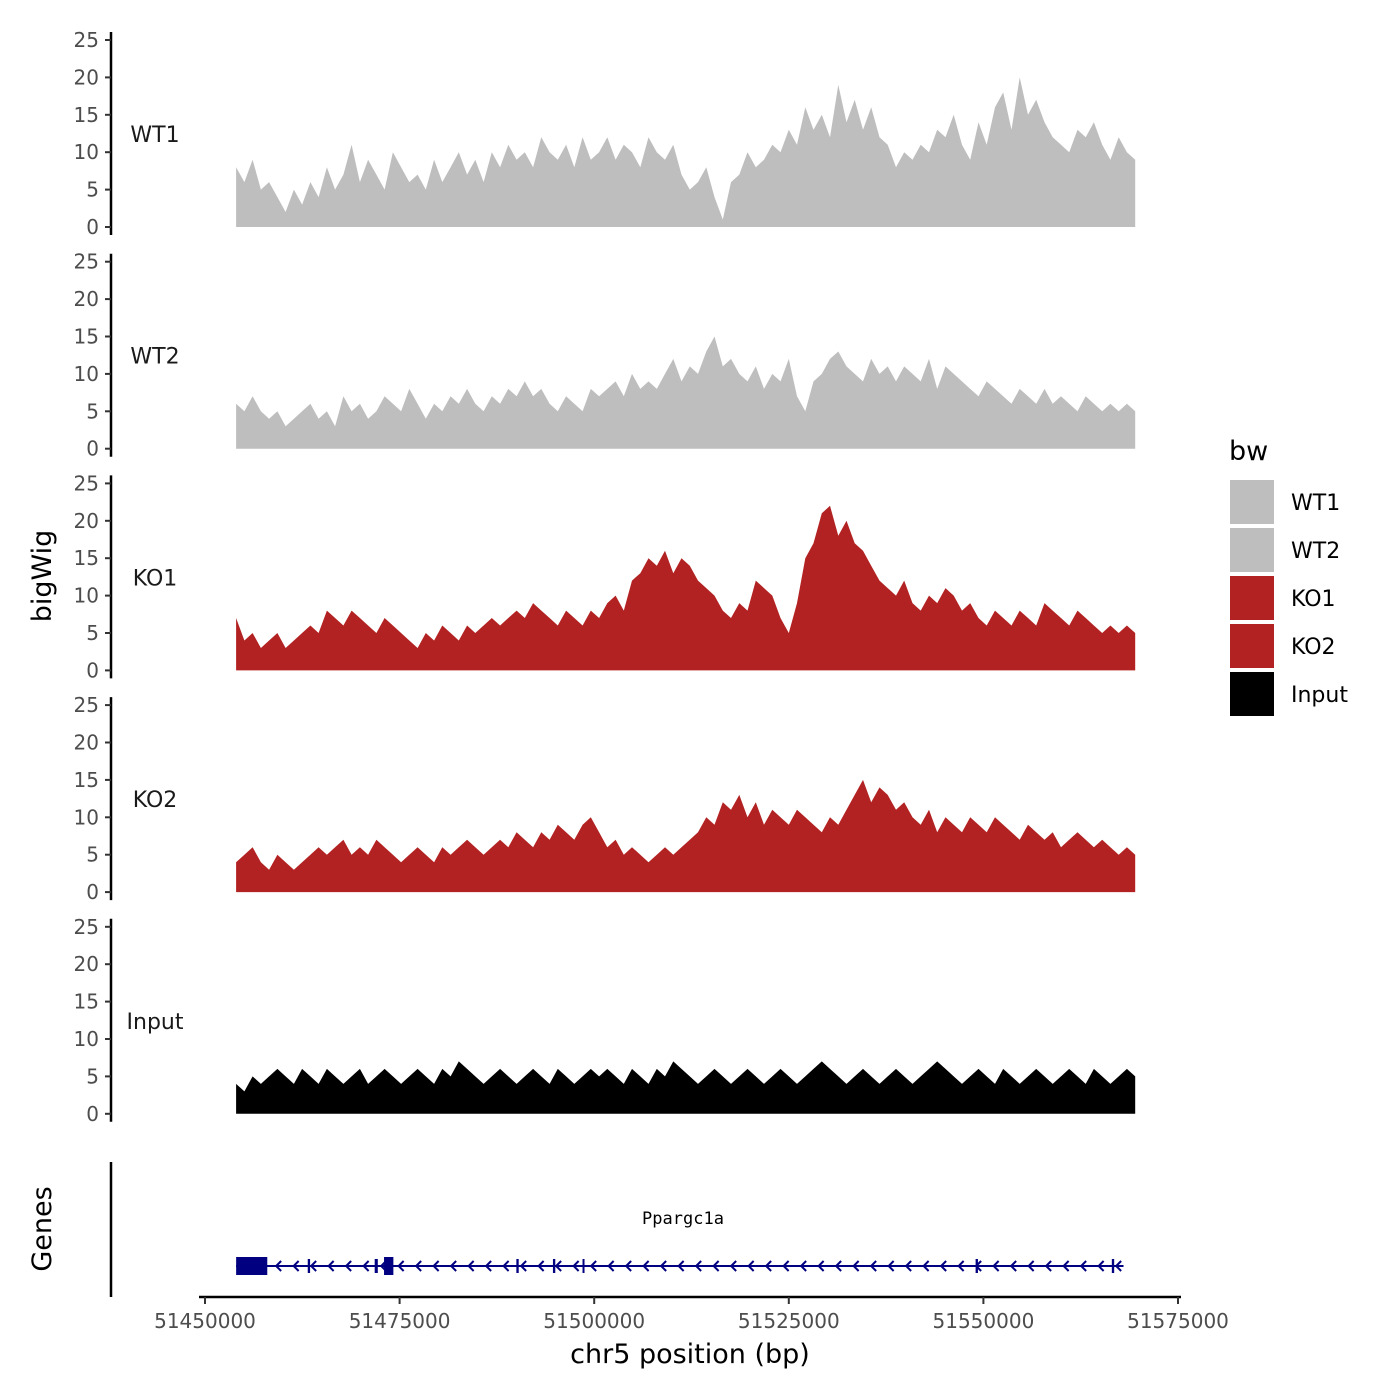 Image resolution: width=1400 pixels, height=1400 pixels. I want to click on coverage-area-KO1, so click(686, 588).